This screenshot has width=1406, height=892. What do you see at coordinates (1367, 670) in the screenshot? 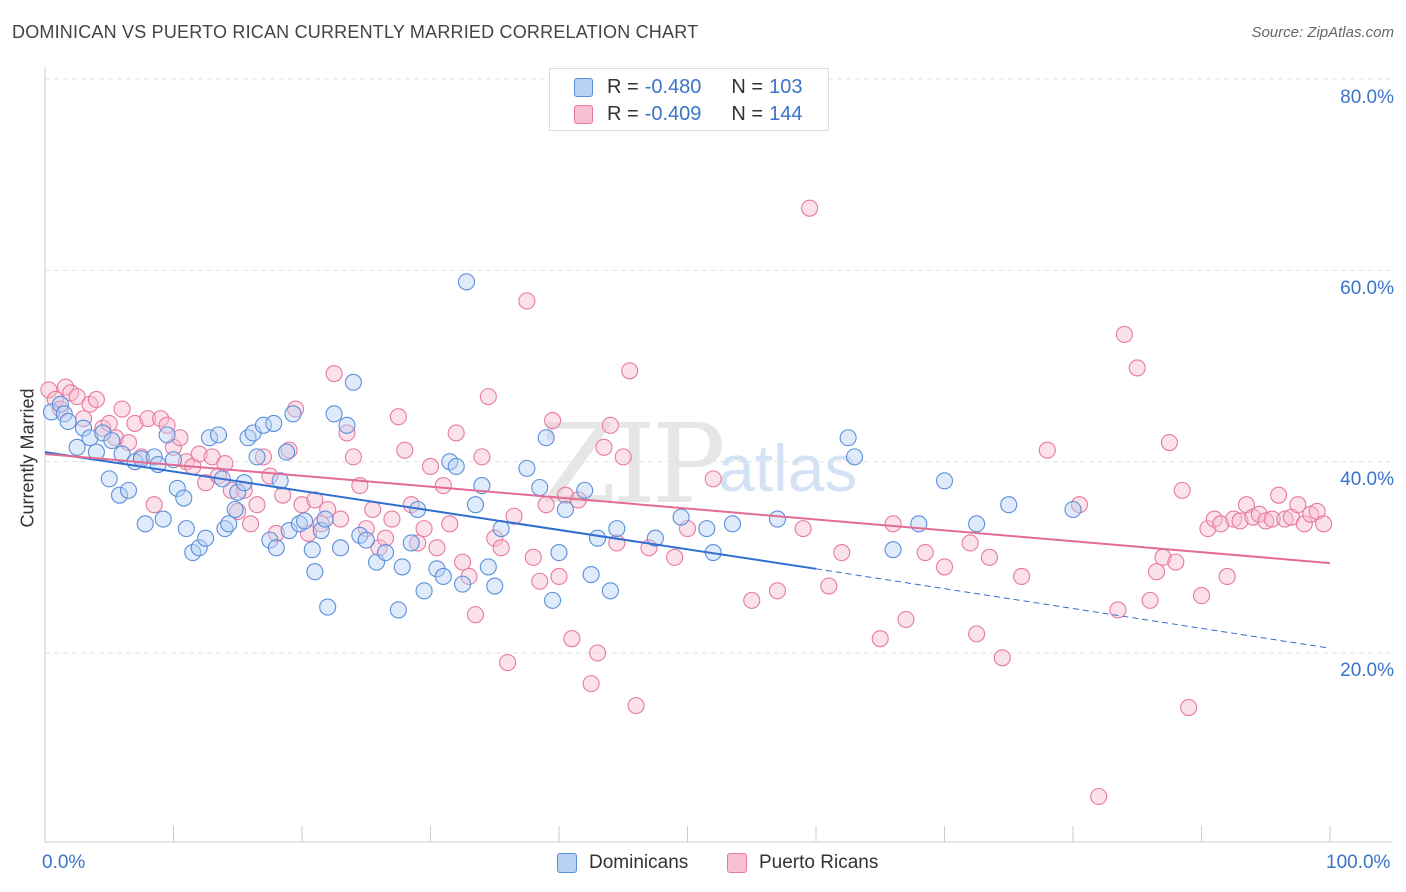
I see `y-tick-20: 20.0%` at bounding box center [1367, 670].